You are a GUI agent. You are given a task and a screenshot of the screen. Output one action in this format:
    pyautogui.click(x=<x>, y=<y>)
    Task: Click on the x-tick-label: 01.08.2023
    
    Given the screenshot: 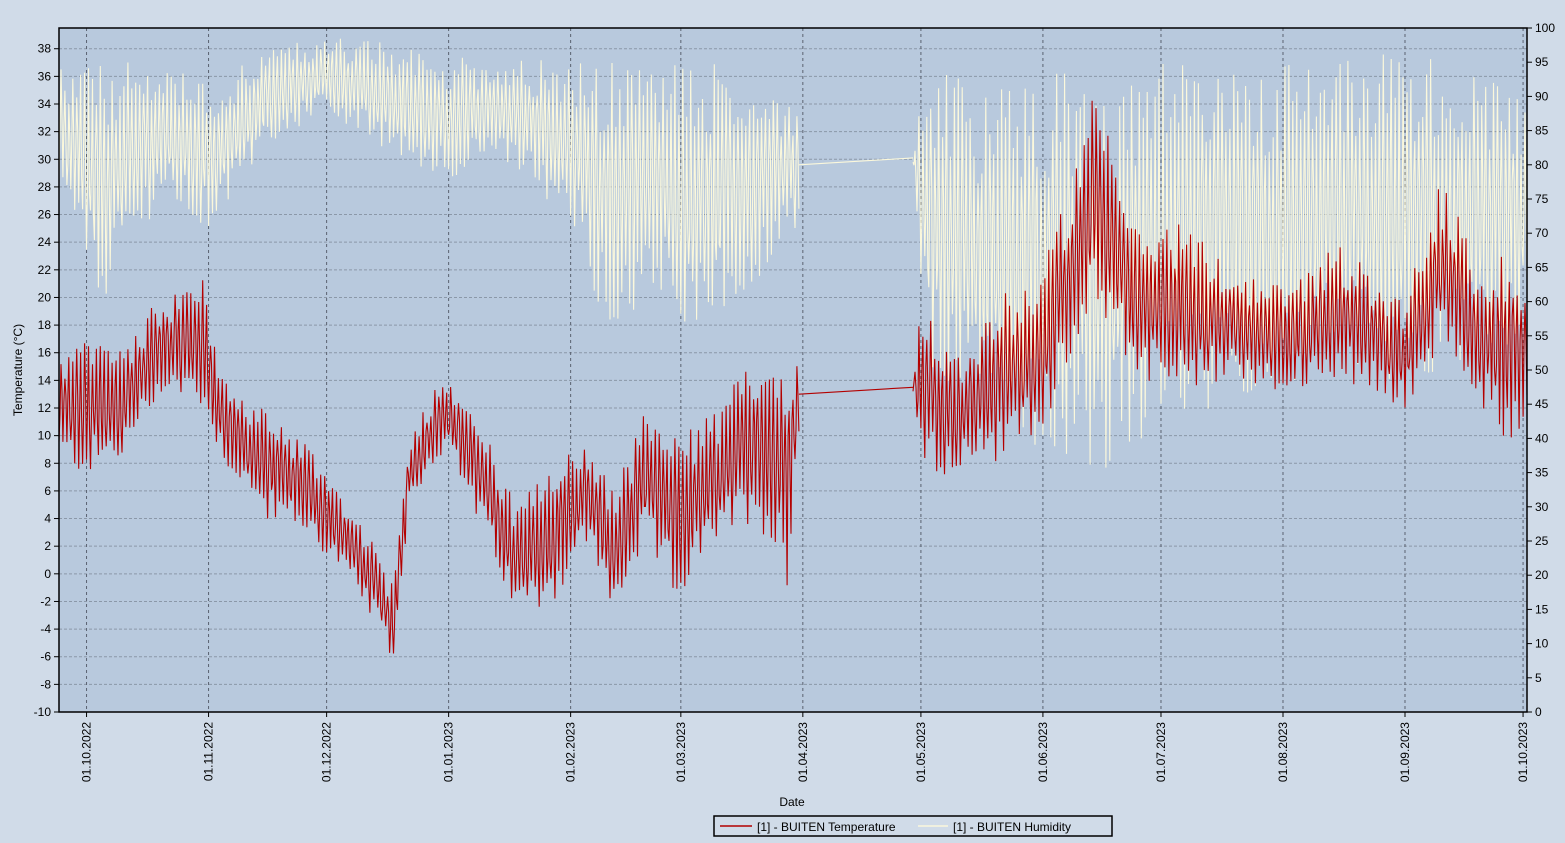 What is the action you would take?
    pyautogui.click(x=1283, y=752)
    